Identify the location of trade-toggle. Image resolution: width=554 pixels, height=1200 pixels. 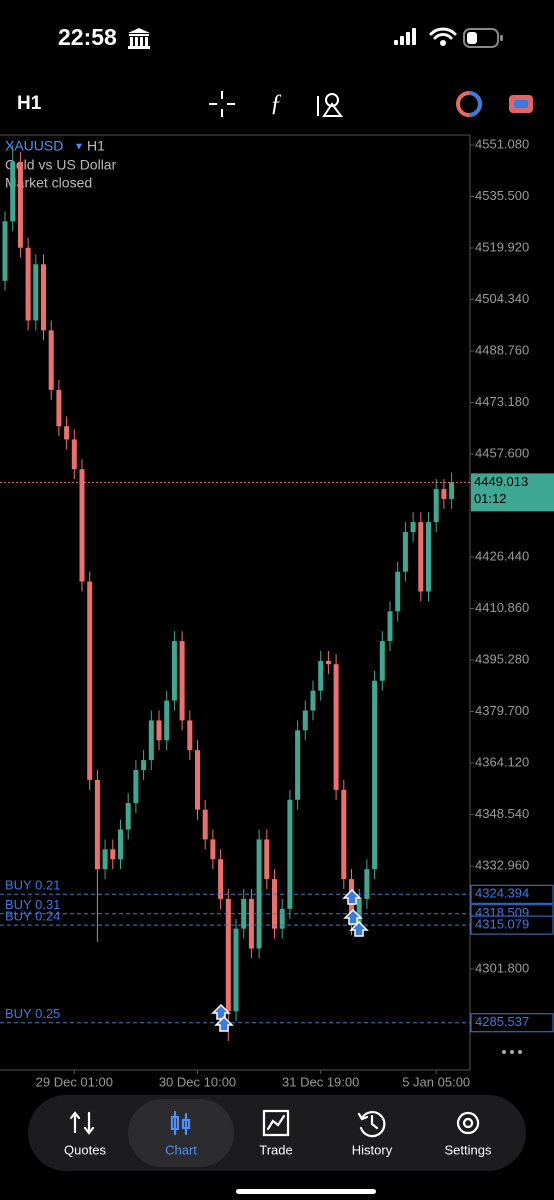
(469, 104).